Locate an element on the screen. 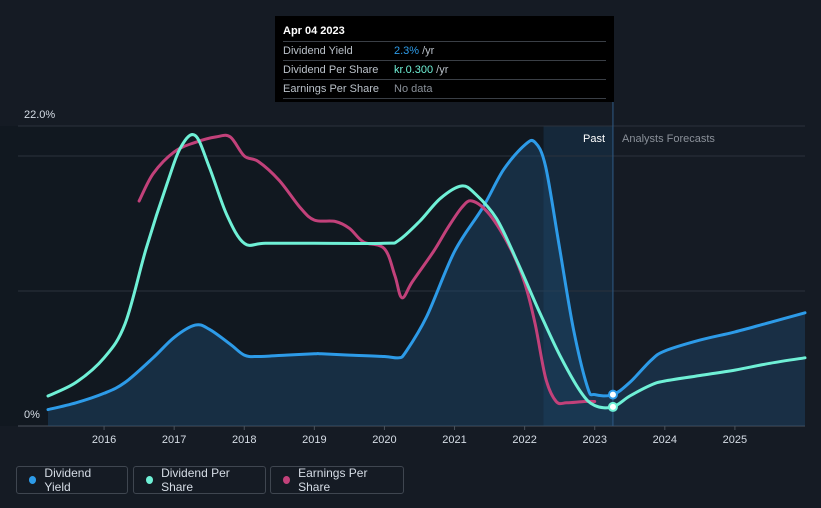 This screenshot has height=508, width=821. legend-earnings-per-share: Earnings Per Share is located at coordinates (337, 480).